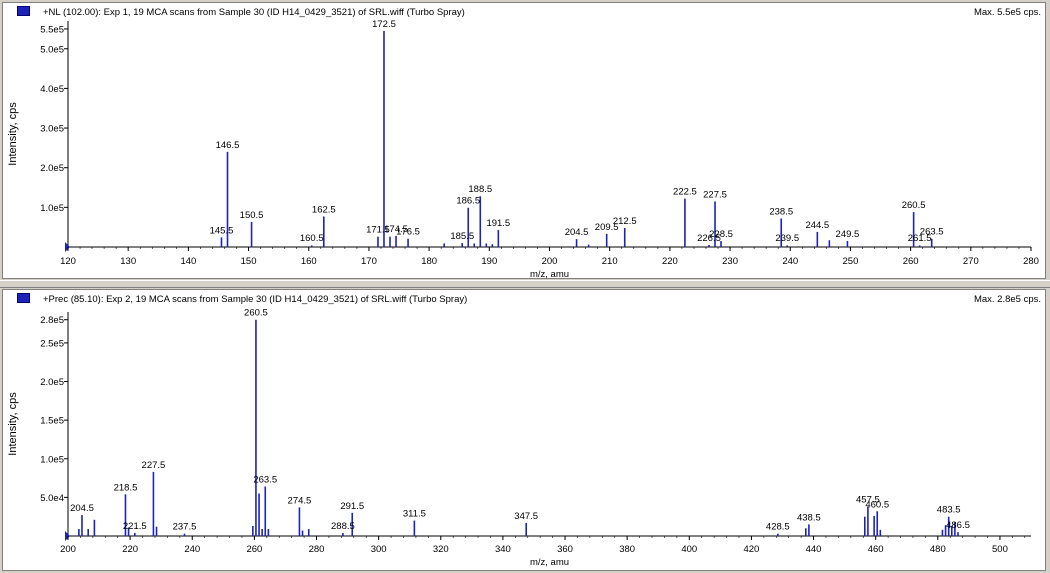  Describe the element at coordinates (685, 192) in the screenshot. I see `peak-label: 222.5` at that location.